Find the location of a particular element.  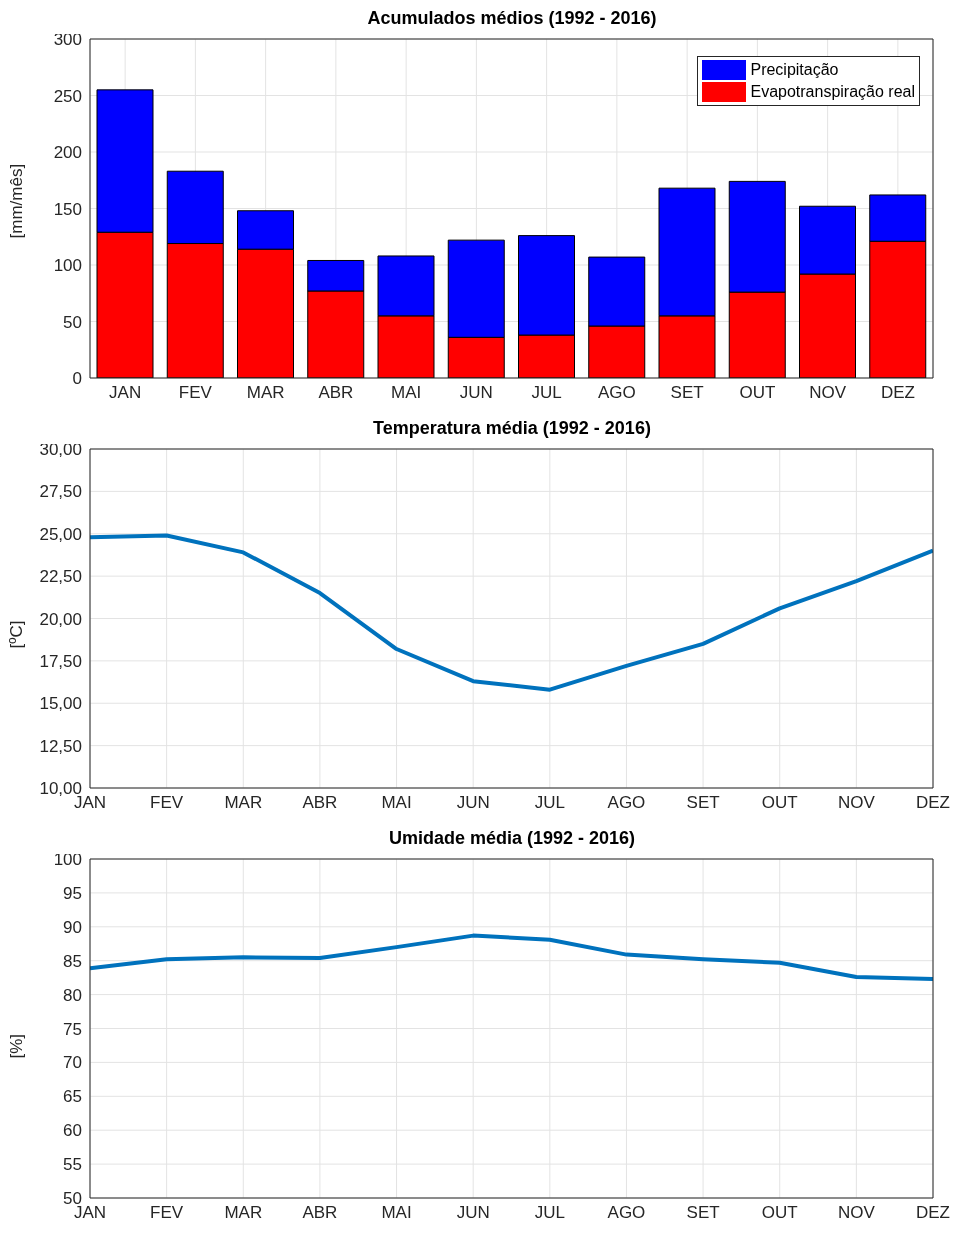

y-tick-label: 95 is located at coordinates (72, 893).